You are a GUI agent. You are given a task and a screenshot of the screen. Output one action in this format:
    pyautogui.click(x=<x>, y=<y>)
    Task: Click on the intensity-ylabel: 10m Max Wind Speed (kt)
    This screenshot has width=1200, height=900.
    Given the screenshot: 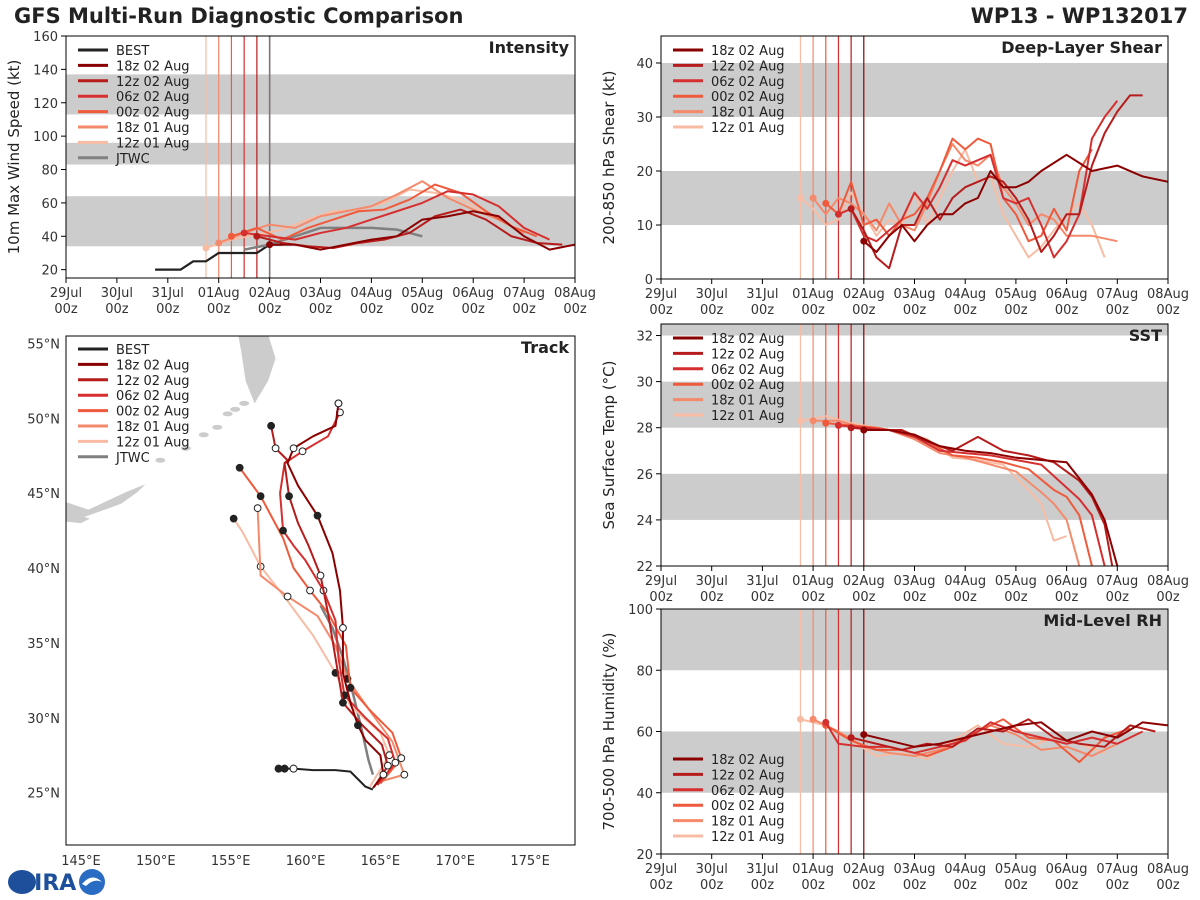 What is the action you would take?
    pyautogui.click(x=14, y=157)
    